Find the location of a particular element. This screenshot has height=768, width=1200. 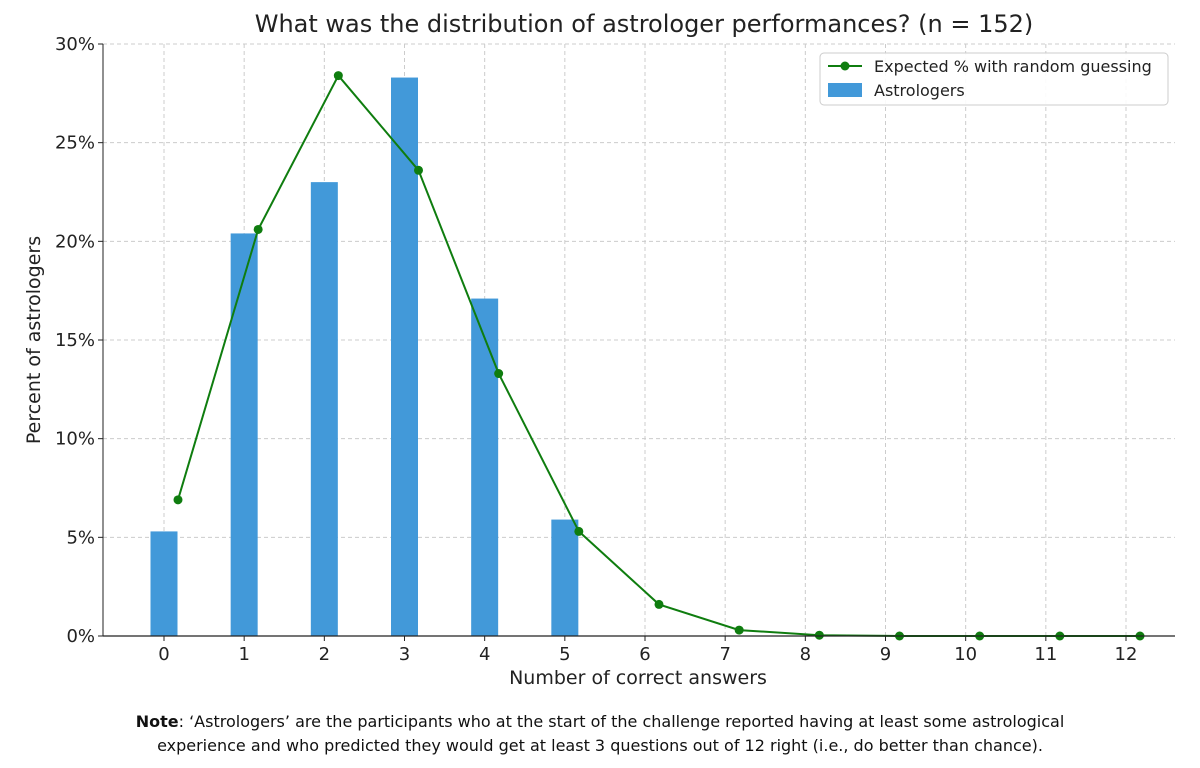

legend-box is located at coordinates (994, 79).